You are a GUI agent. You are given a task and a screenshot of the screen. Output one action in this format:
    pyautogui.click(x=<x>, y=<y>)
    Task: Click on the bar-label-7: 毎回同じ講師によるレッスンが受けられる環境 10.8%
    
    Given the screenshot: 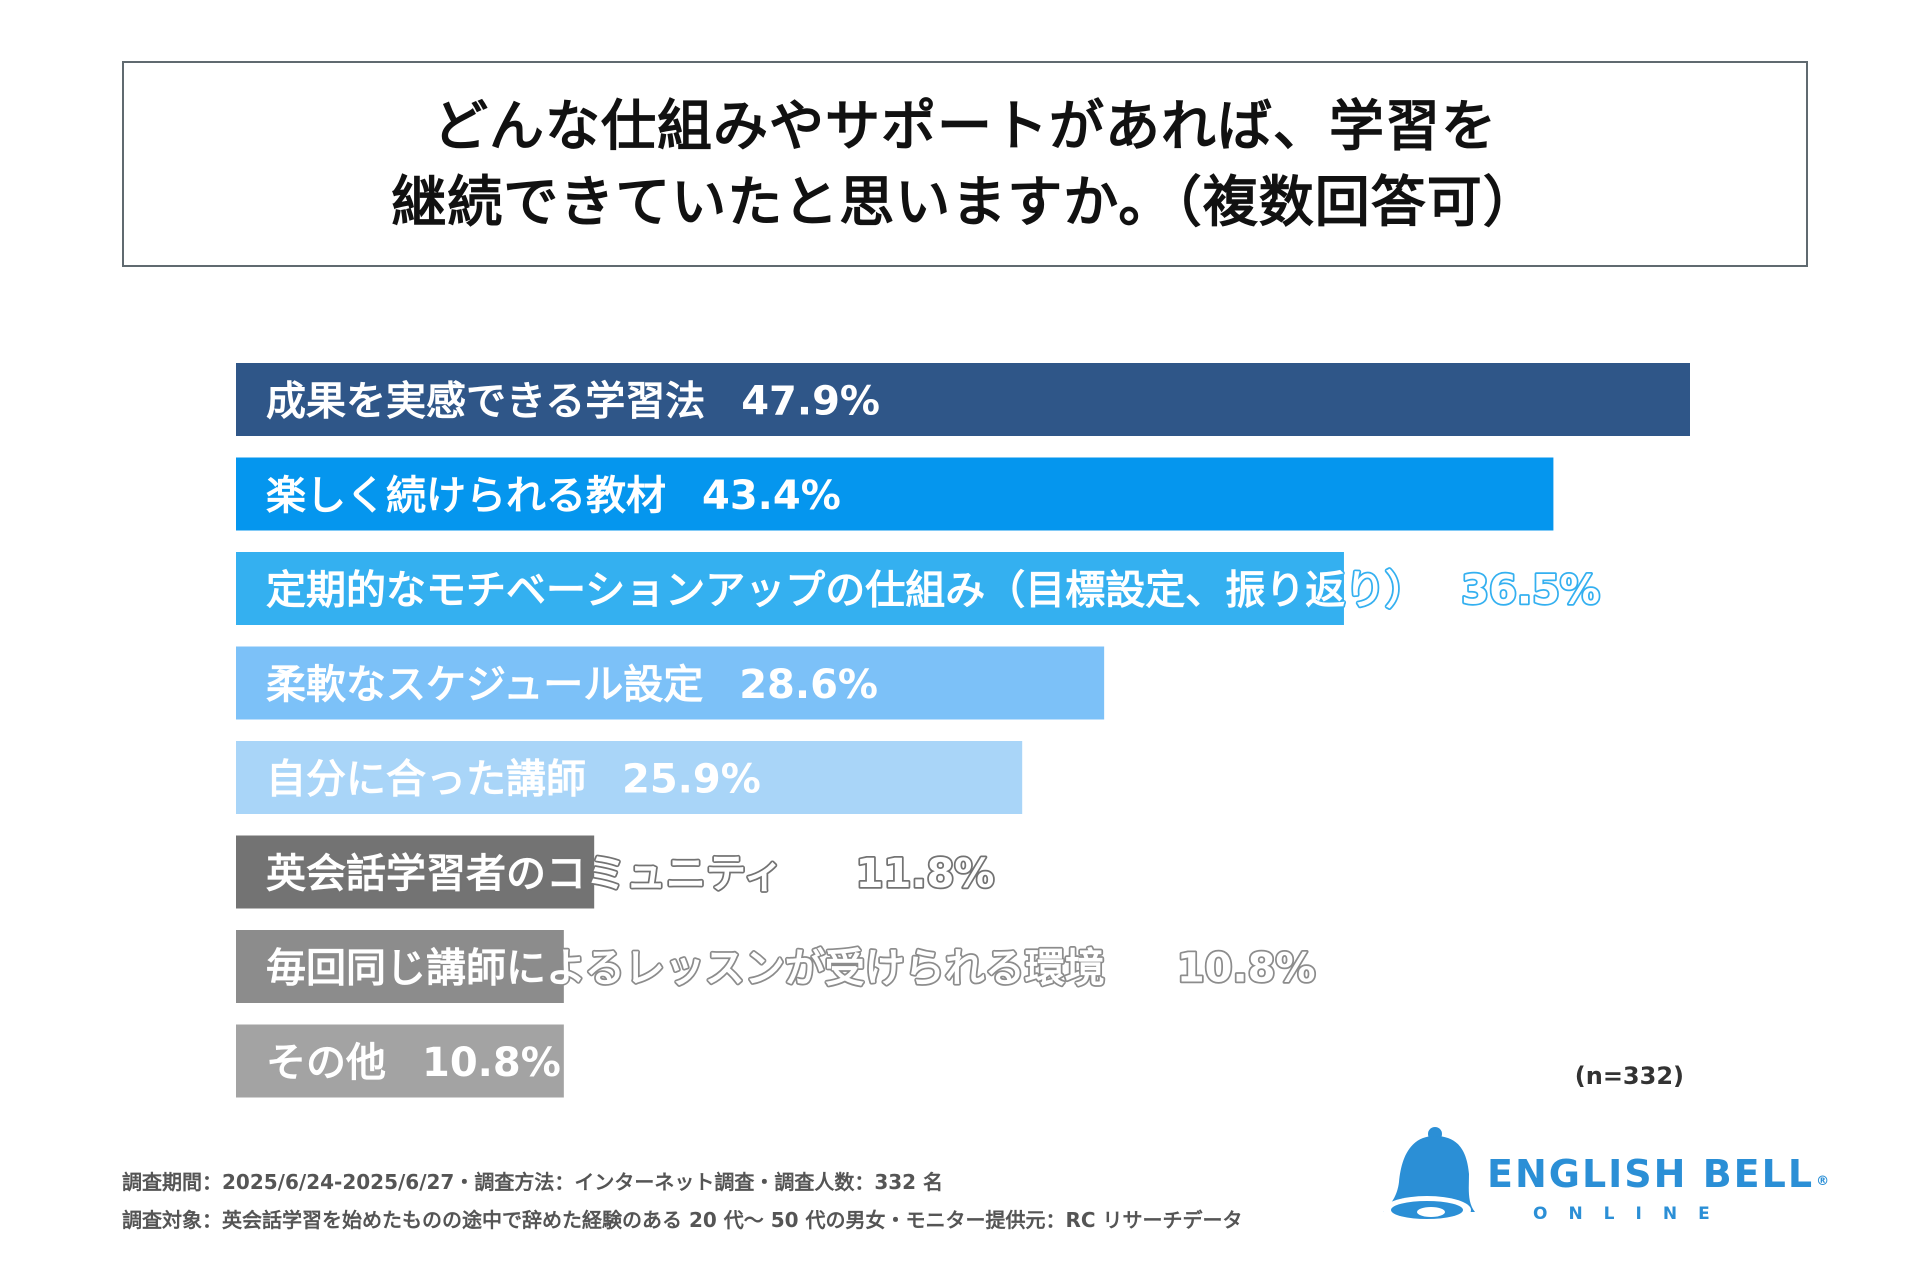 What is the action you would take?
    pyautogui.click(x=791, y=969)
    